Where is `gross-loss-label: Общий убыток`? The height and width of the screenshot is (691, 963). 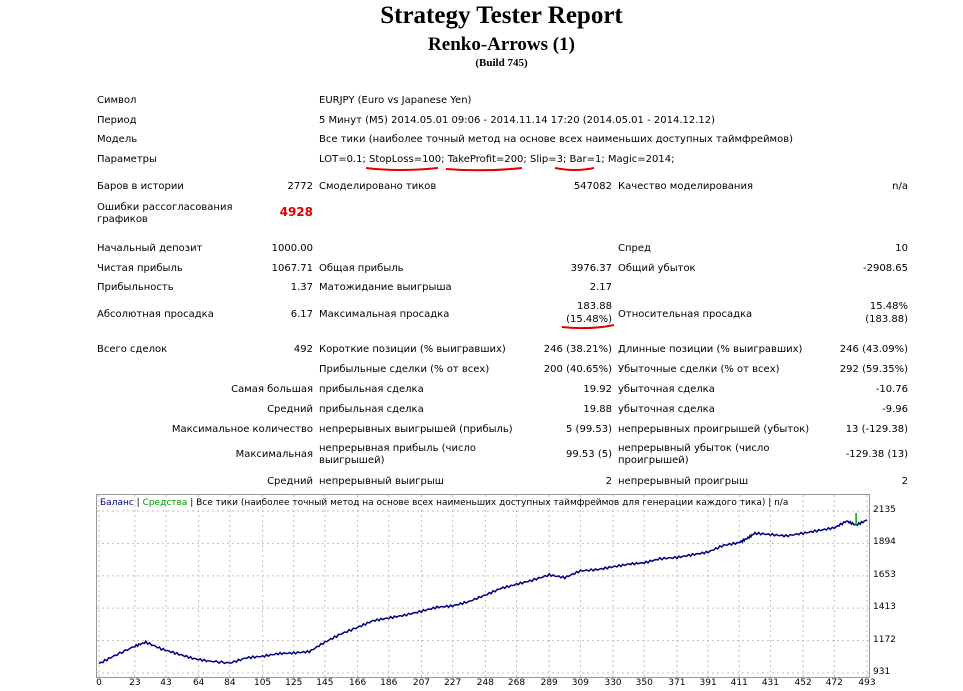
gross-loss-label: Общий убыток is located at coordinates (657, 268).